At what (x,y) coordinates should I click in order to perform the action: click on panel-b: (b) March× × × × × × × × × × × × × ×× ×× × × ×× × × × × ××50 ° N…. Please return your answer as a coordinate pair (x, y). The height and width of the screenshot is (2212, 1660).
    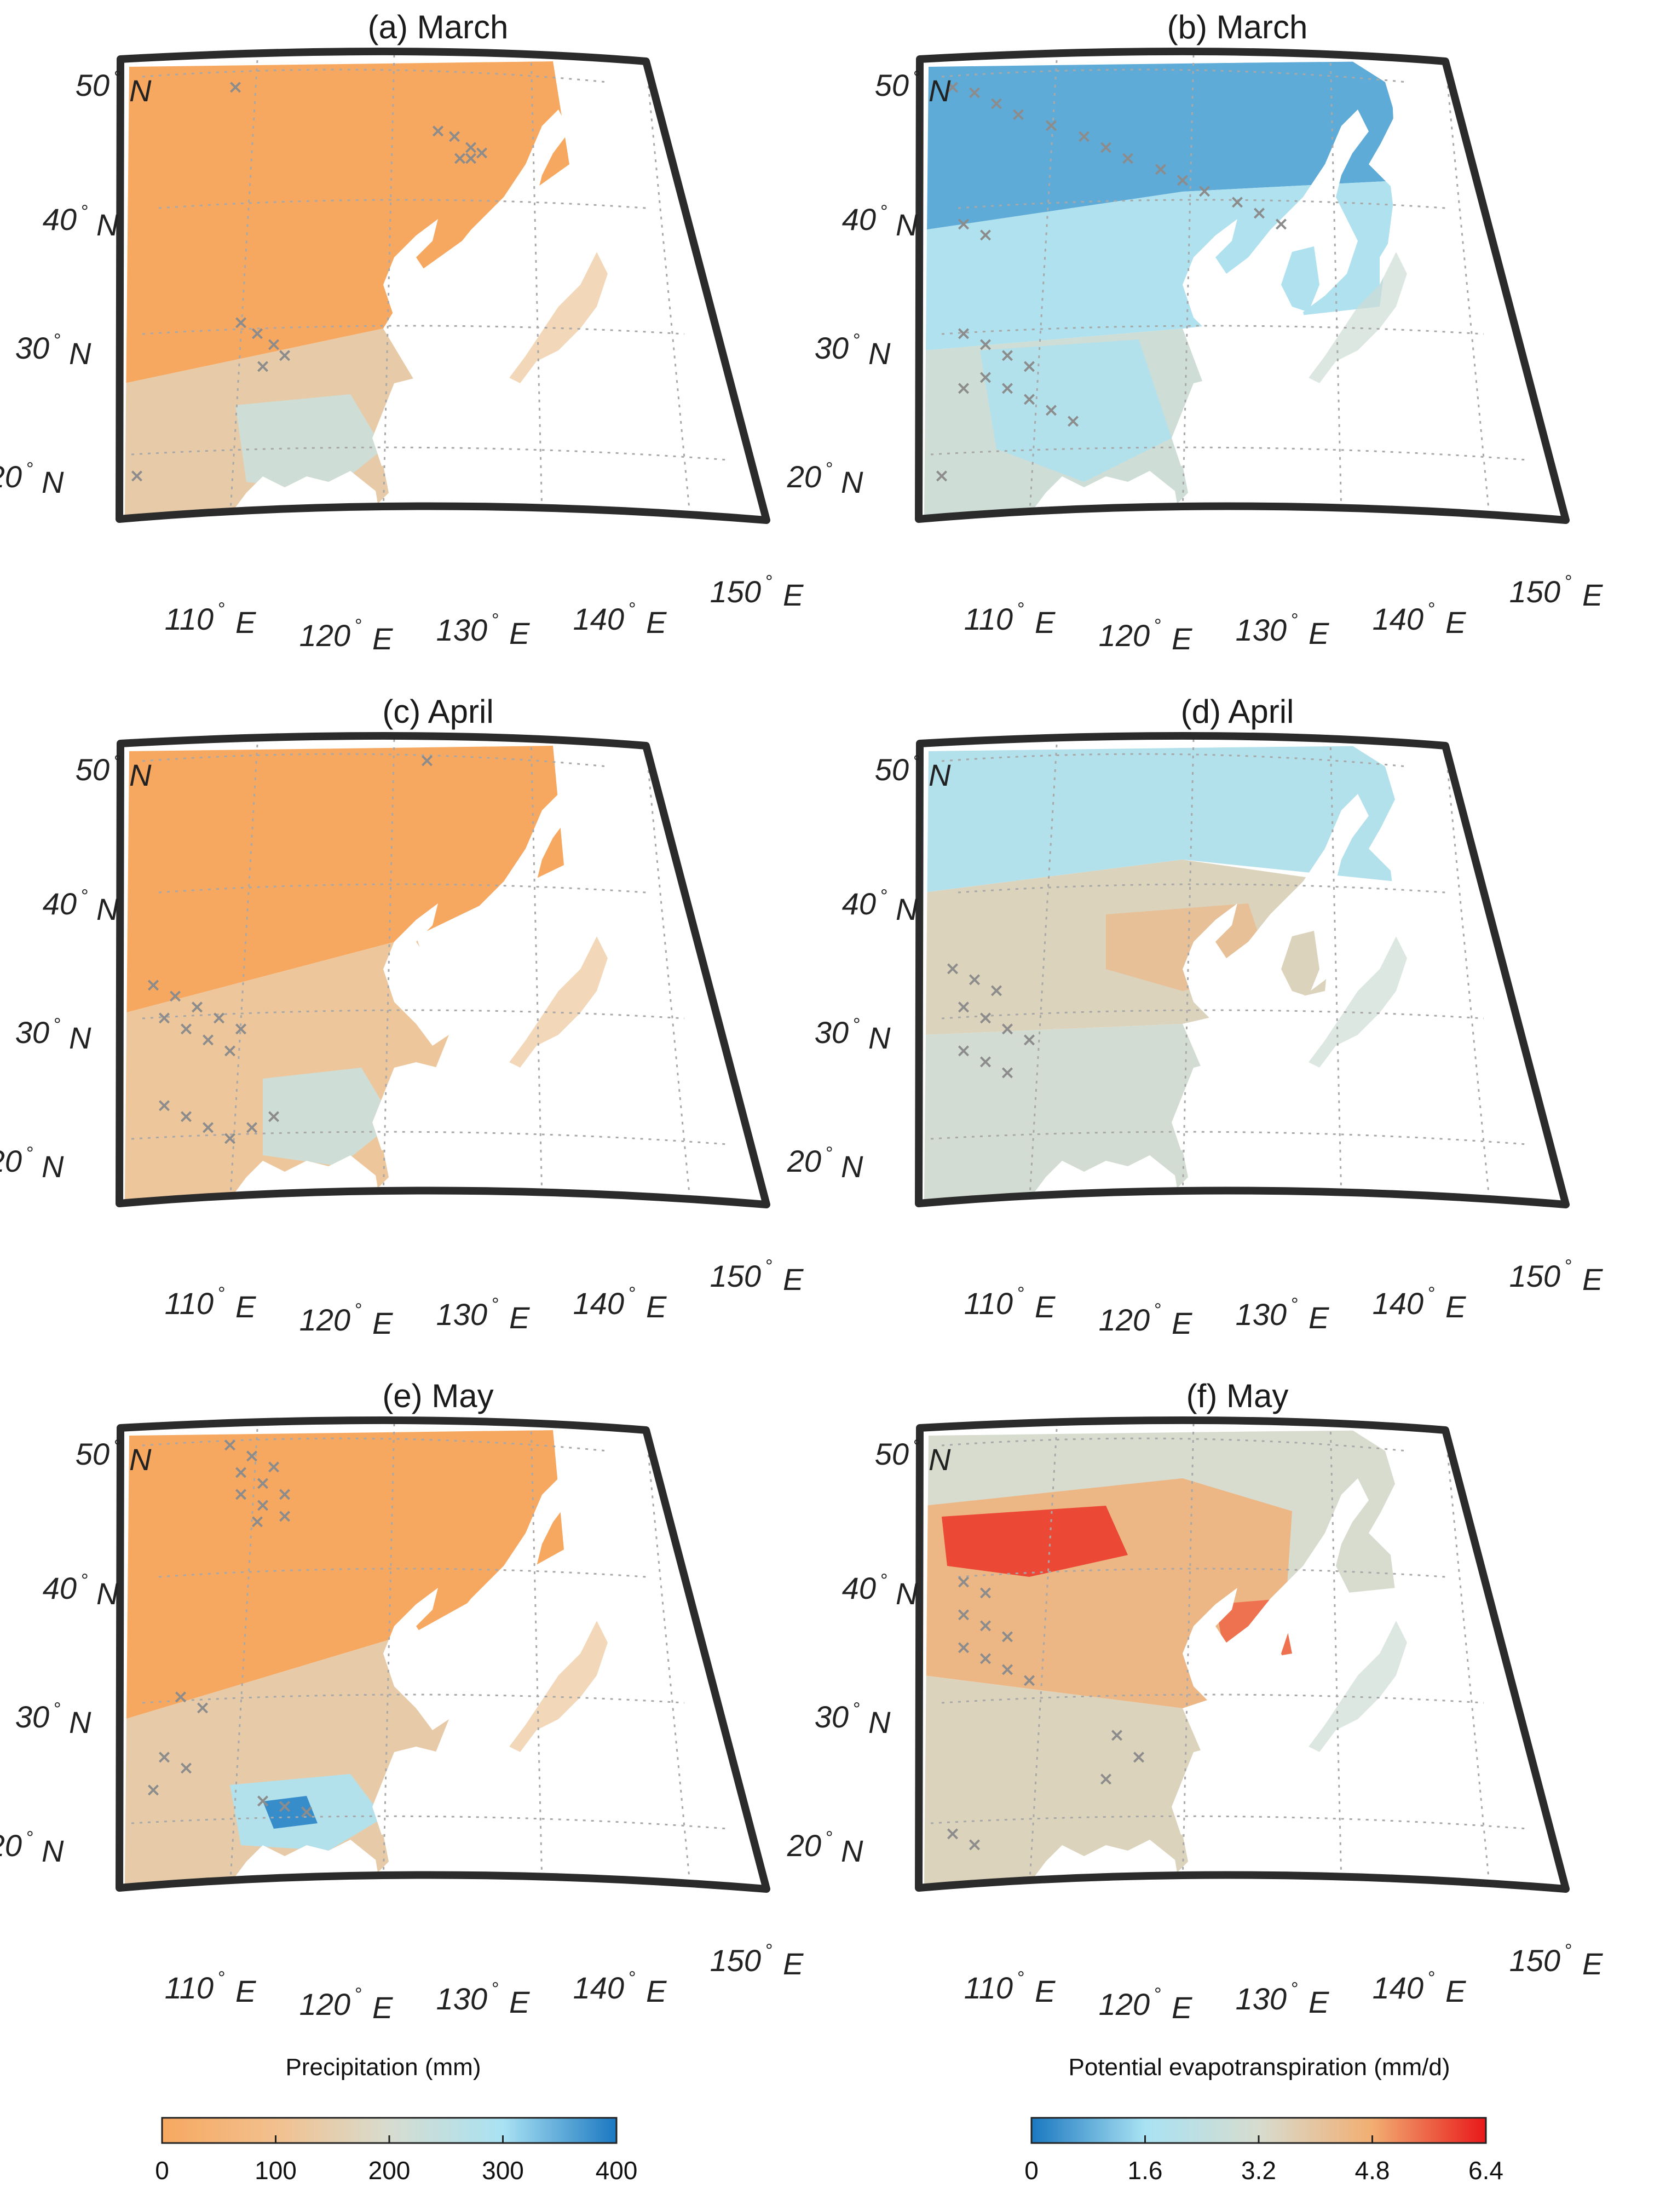
    Looking at the image, I should click on (1195, 333).